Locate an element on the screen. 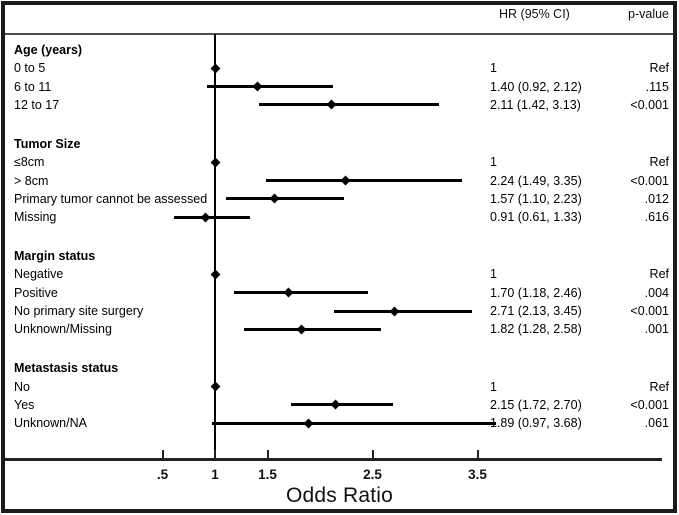  x-axis-title: Odds Ratio is located at coordinates (339, 495).